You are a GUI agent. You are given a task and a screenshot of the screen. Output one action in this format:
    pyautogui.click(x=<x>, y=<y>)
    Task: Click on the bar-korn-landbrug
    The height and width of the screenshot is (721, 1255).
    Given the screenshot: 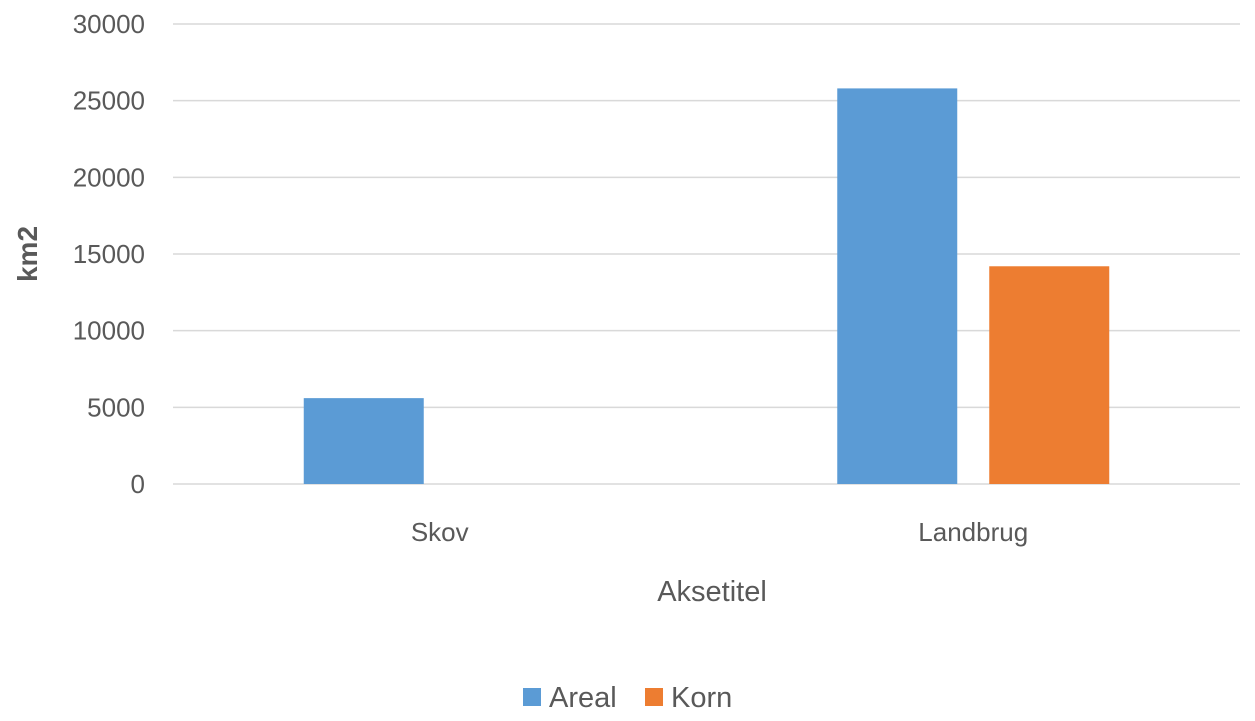 What is the action you would take?
    pyautogui.click(x=1049, y=375)
    